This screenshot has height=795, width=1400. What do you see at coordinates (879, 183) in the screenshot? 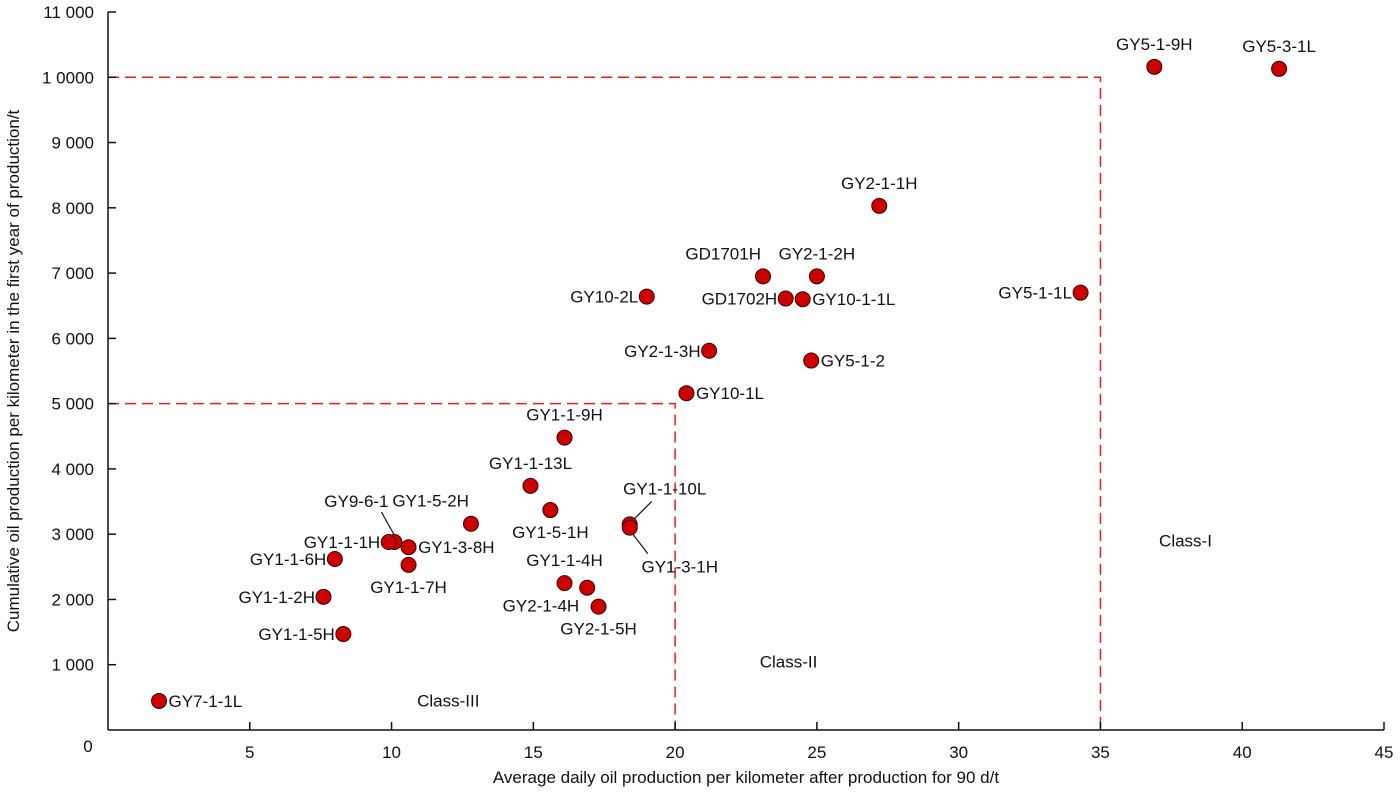
I see `point-label: GY2-1-1H` at bounding box center [879, 183].